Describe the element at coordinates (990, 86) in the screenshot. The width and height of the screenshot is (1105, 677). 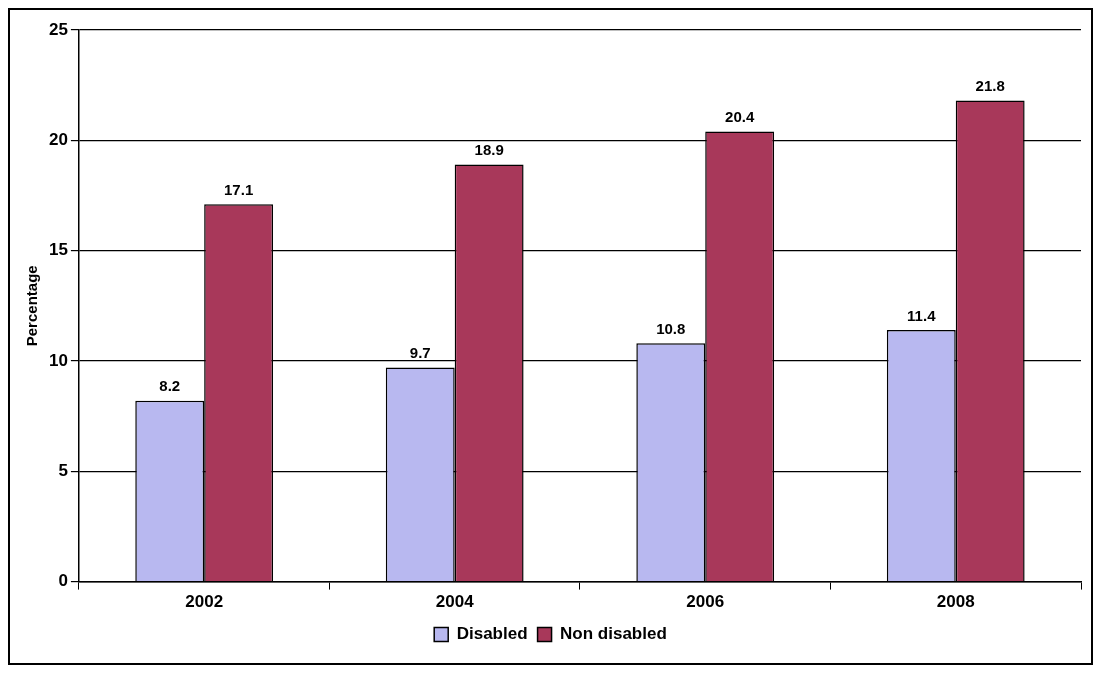
I see `data-label: 21.8` at that location.